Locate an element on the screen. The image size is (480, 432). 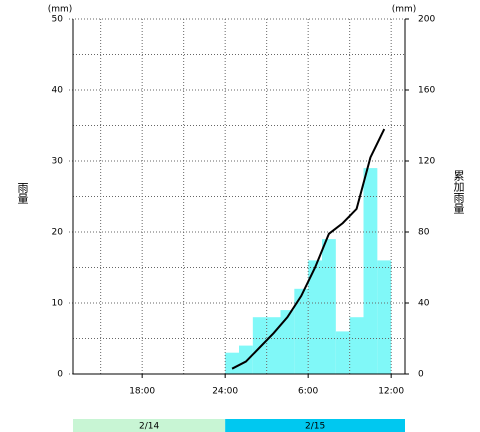
y-tick-label: 0 is located at coordinates (60, 375).